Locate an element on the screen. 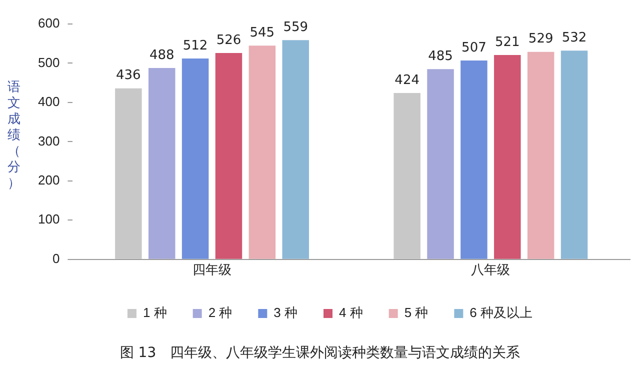  legend-label: 4 种 is located at coordinates (351, 312).